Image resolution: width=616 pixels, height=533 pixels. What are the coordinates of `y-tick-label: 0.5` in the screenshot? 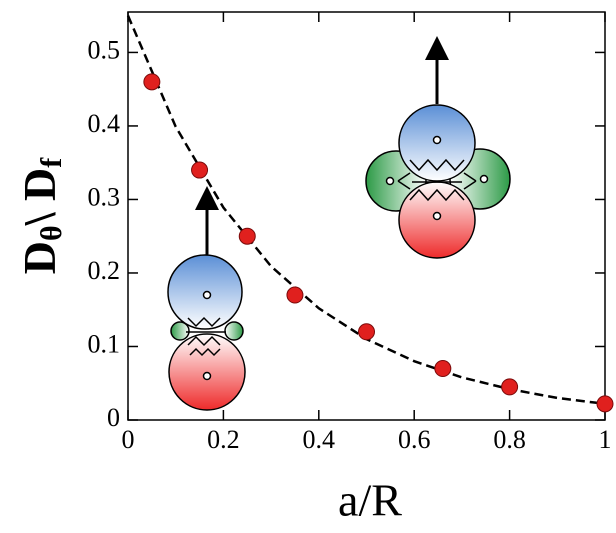 It's located at (104, 49).